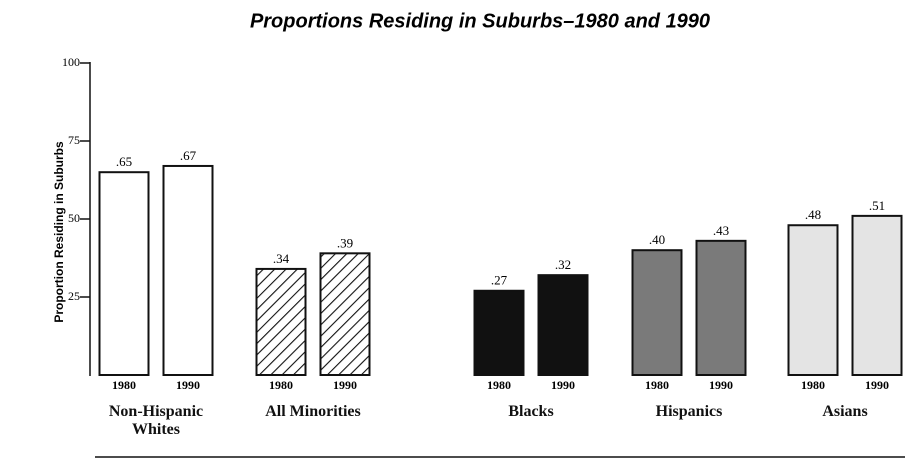 The image size is (914, 460). I want to click on category-label: Non-Hispanic Whites, so click(156, 420).